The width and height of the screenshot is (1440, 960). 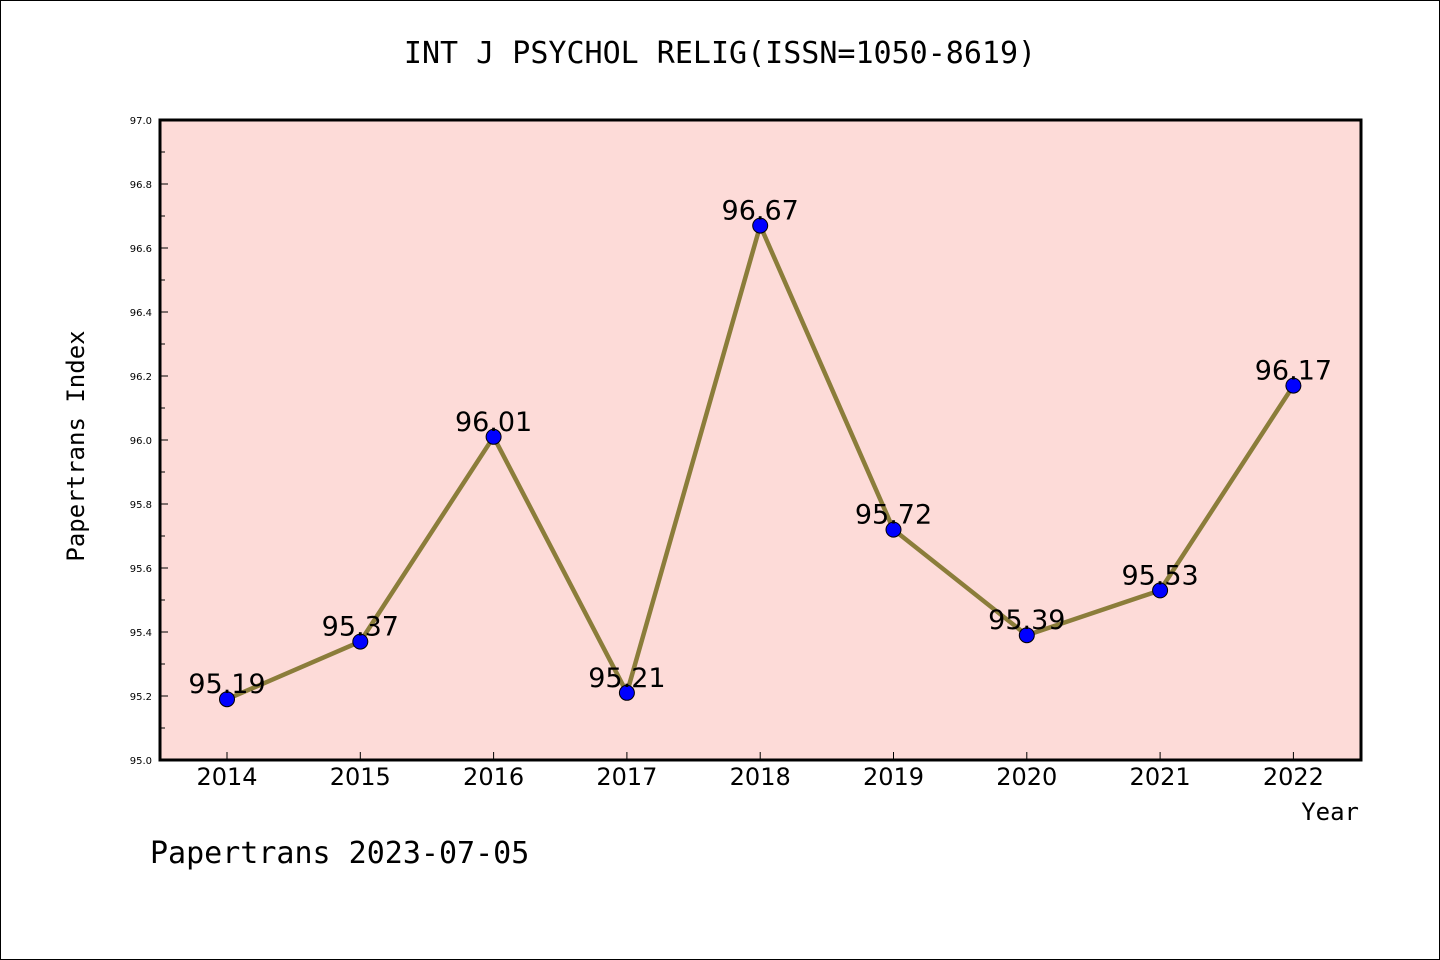 What do you see at coordinates (493, 777) in the screenshot?
I see `x-tick-label: 2016` at bounding box center [493, 777].